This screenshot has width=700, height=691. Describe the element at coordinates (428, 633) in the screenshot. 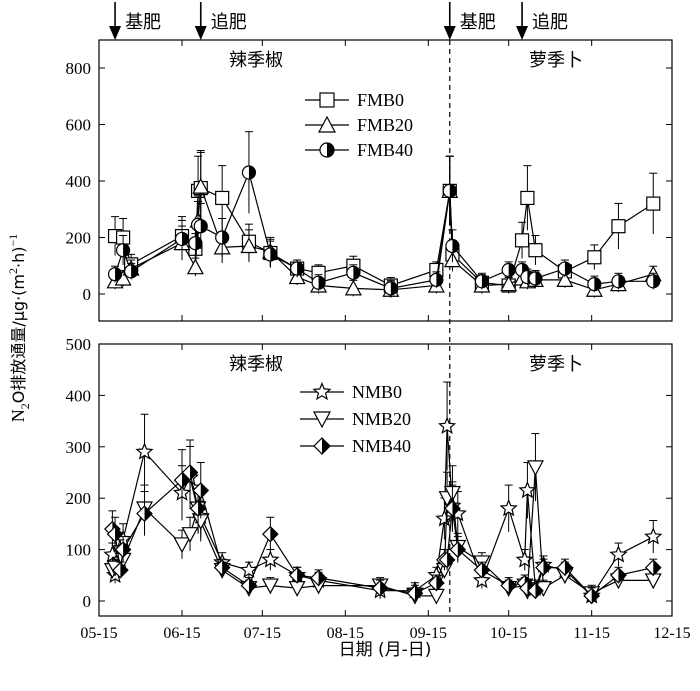

I see `x-tick-label: 09-15` at that location.